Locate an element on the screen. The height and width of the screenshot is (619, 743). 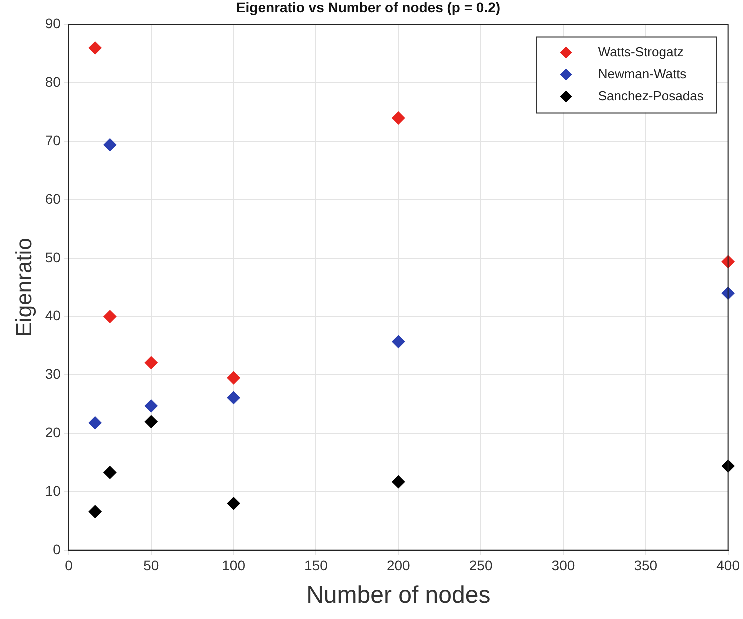
y-axis-title: Eigenratio is located at coordinates (23, 288).